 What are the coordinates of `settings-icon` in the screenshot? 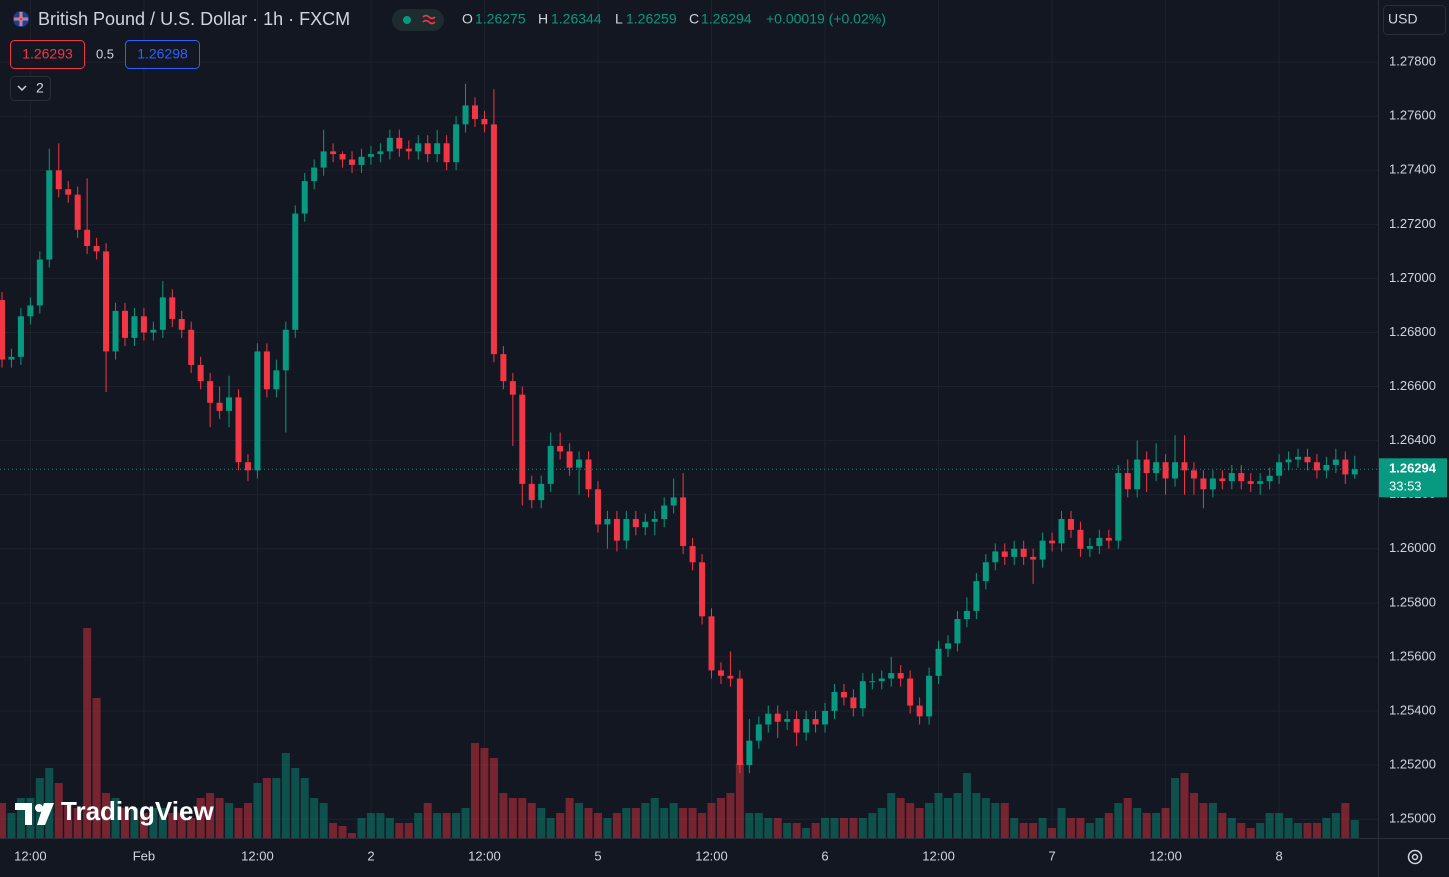 It's located at (1415, 857).